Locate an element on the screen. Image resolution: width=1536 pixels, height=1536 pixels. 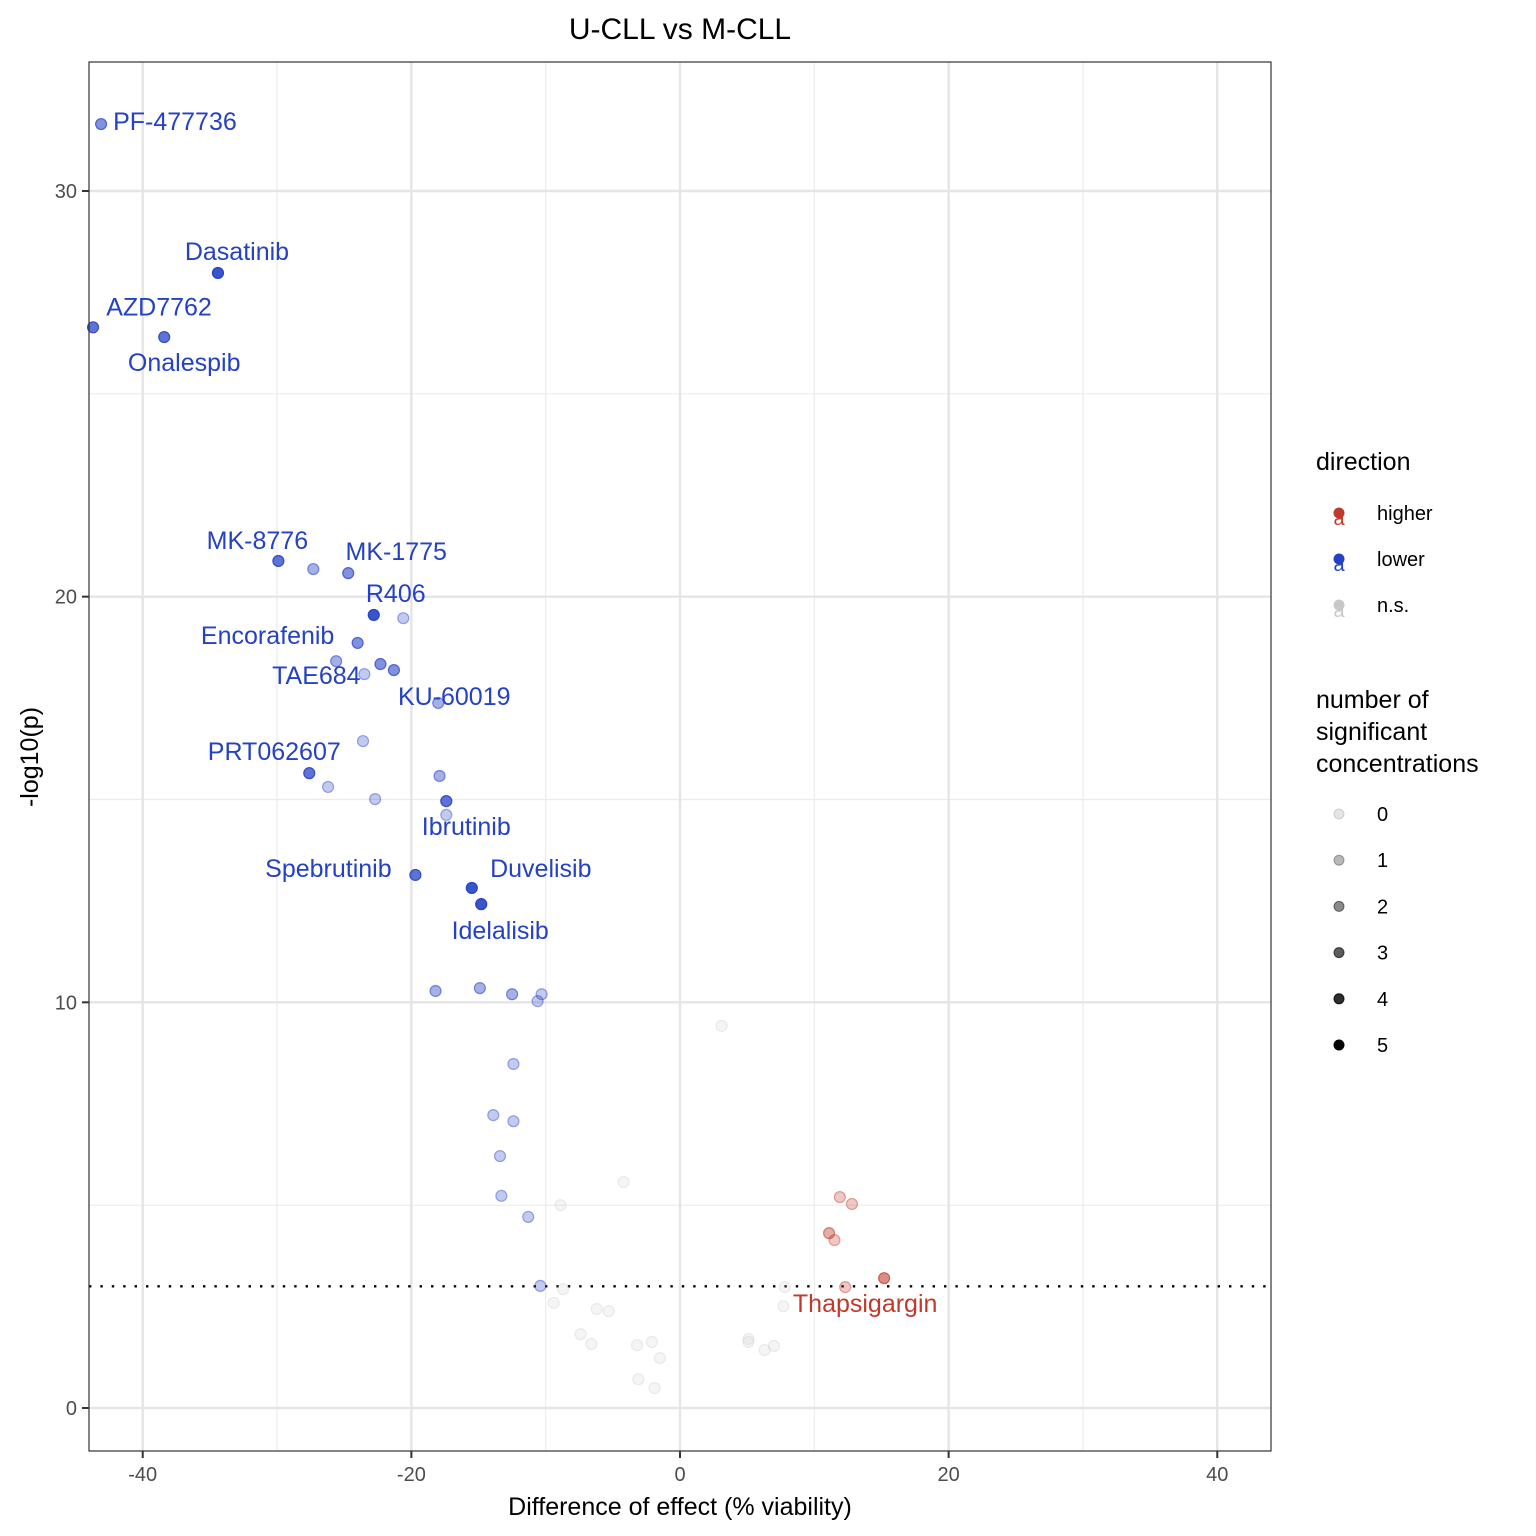
point-label: Thapsigargin is located at coordinates (865, 1304).